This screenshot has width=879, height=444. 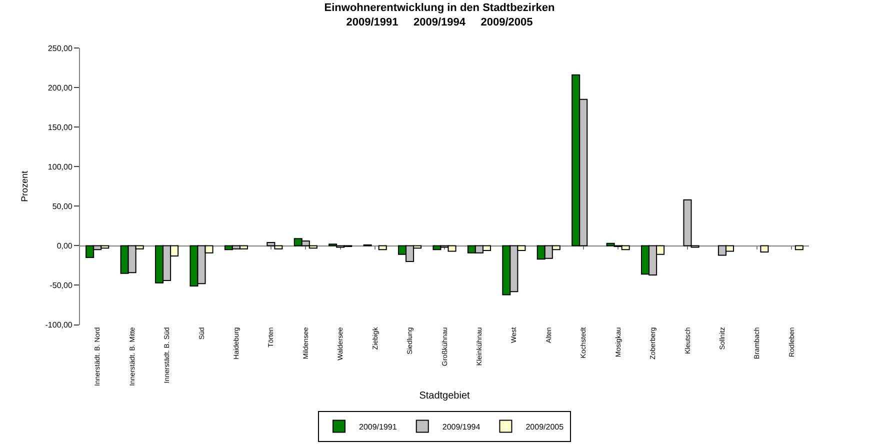 What do you see at coordinates (60, 167) in the screenshot?
I see `y-tick-label: 100,00` at bounding box center [60, 167].